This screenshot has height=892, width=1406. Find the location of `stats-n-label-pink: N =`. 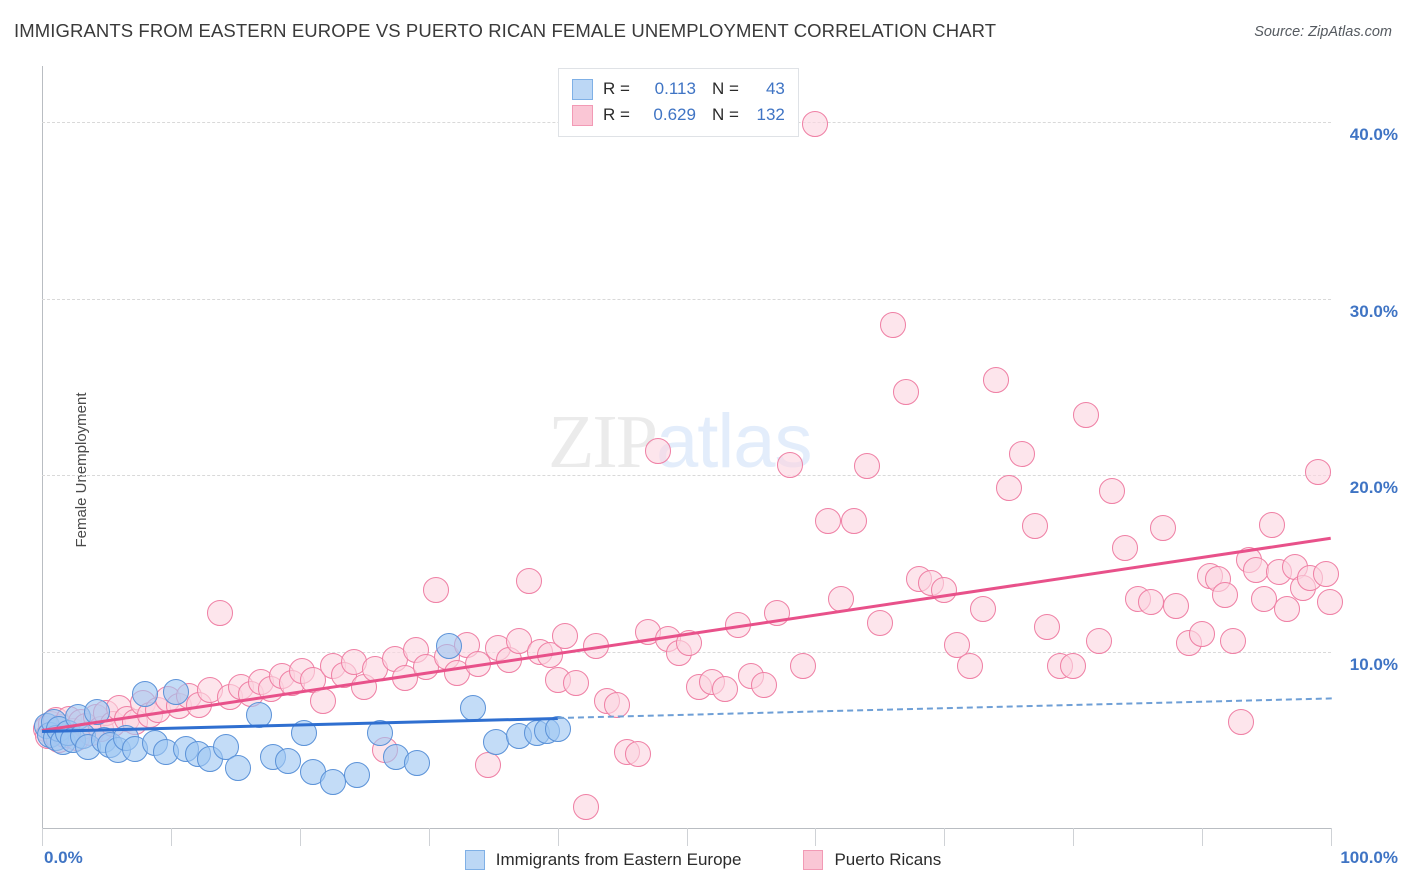

stats-n-label-pink: N = is located at coordinates (725, 114).